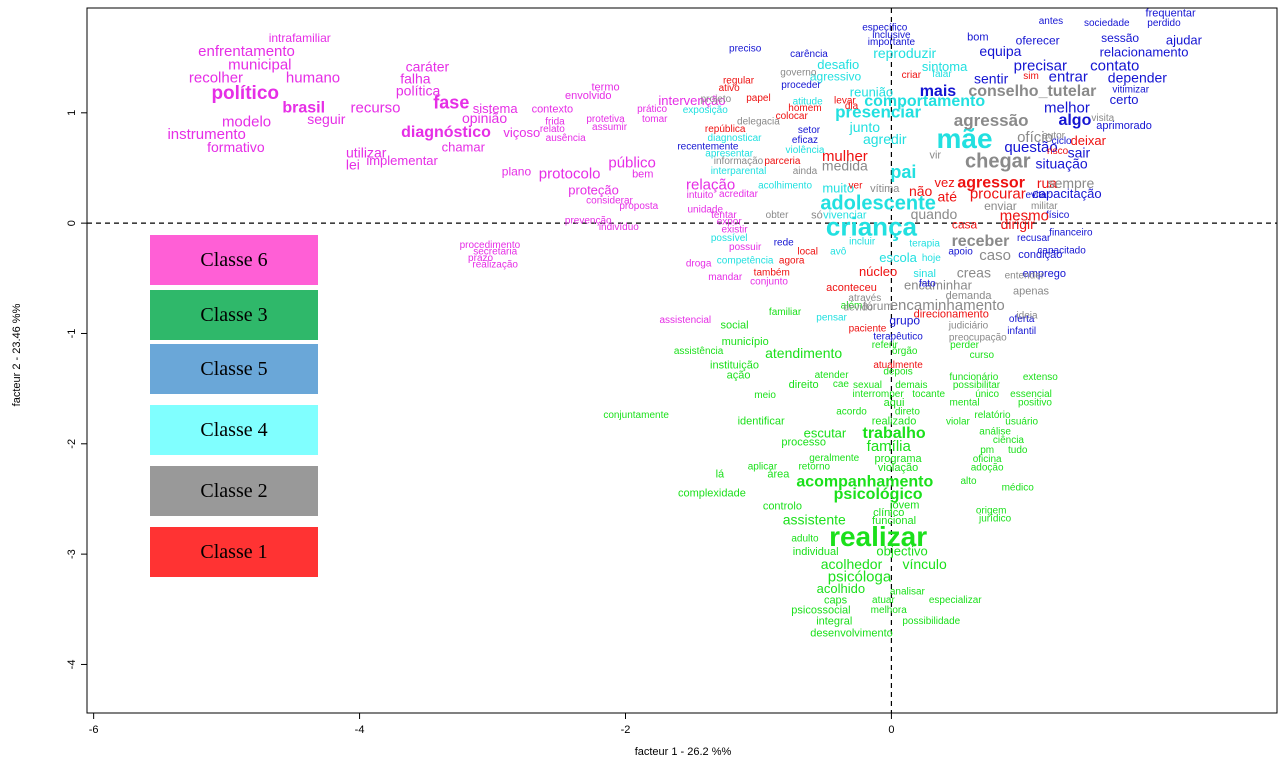 The image size is (1279, 760). I want to click on word-label: chegar, so click(998, 162).